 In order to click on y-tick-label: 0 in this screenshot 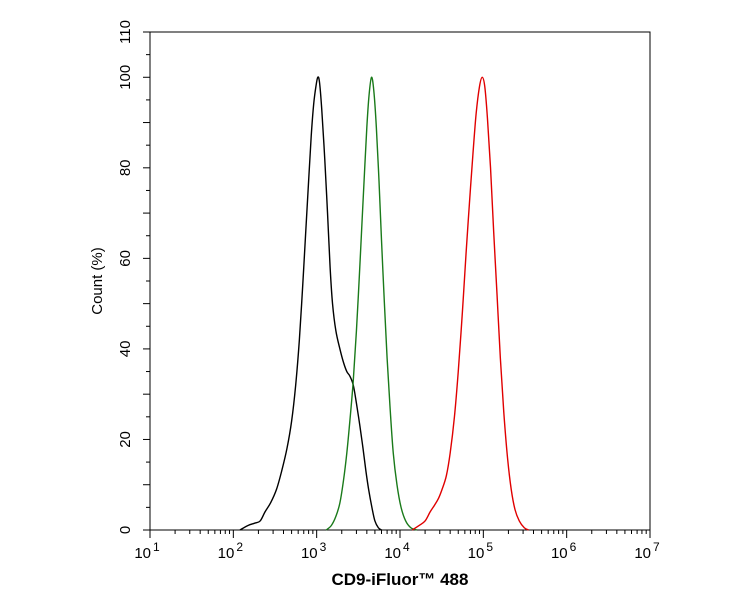, I will do `click(125, 530)`.